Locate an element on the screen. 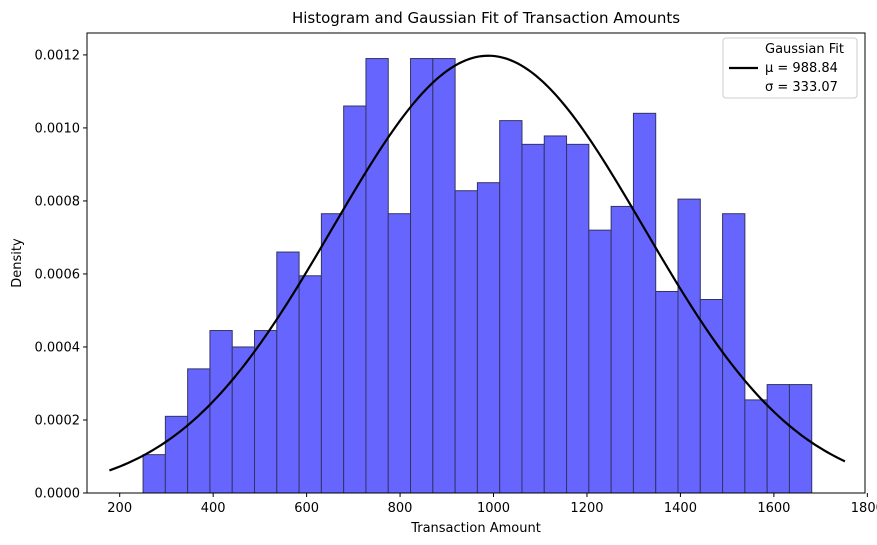  legend-series-name: Gaussian Fit is located at coordinates (804, 49).